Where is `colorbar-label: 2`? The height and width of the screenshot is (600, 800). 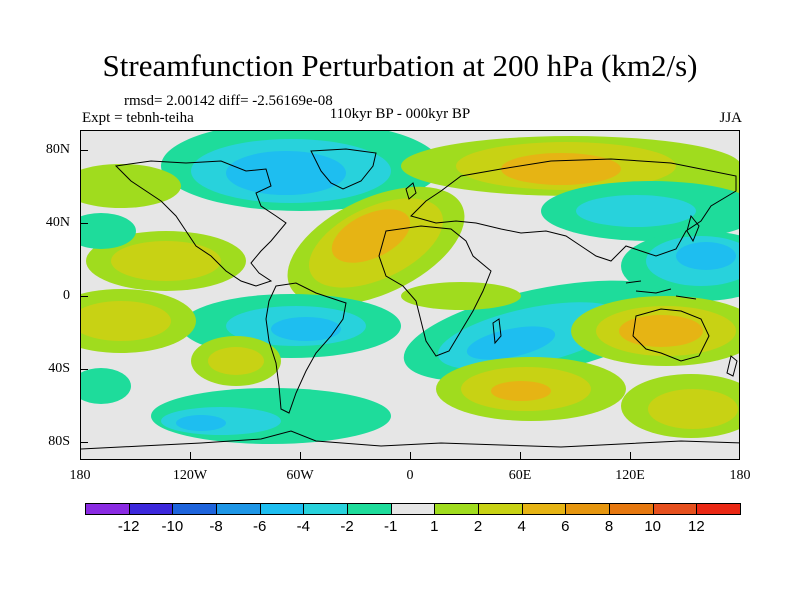 colorbar-label: 2 is located at coordinates (478, 526).